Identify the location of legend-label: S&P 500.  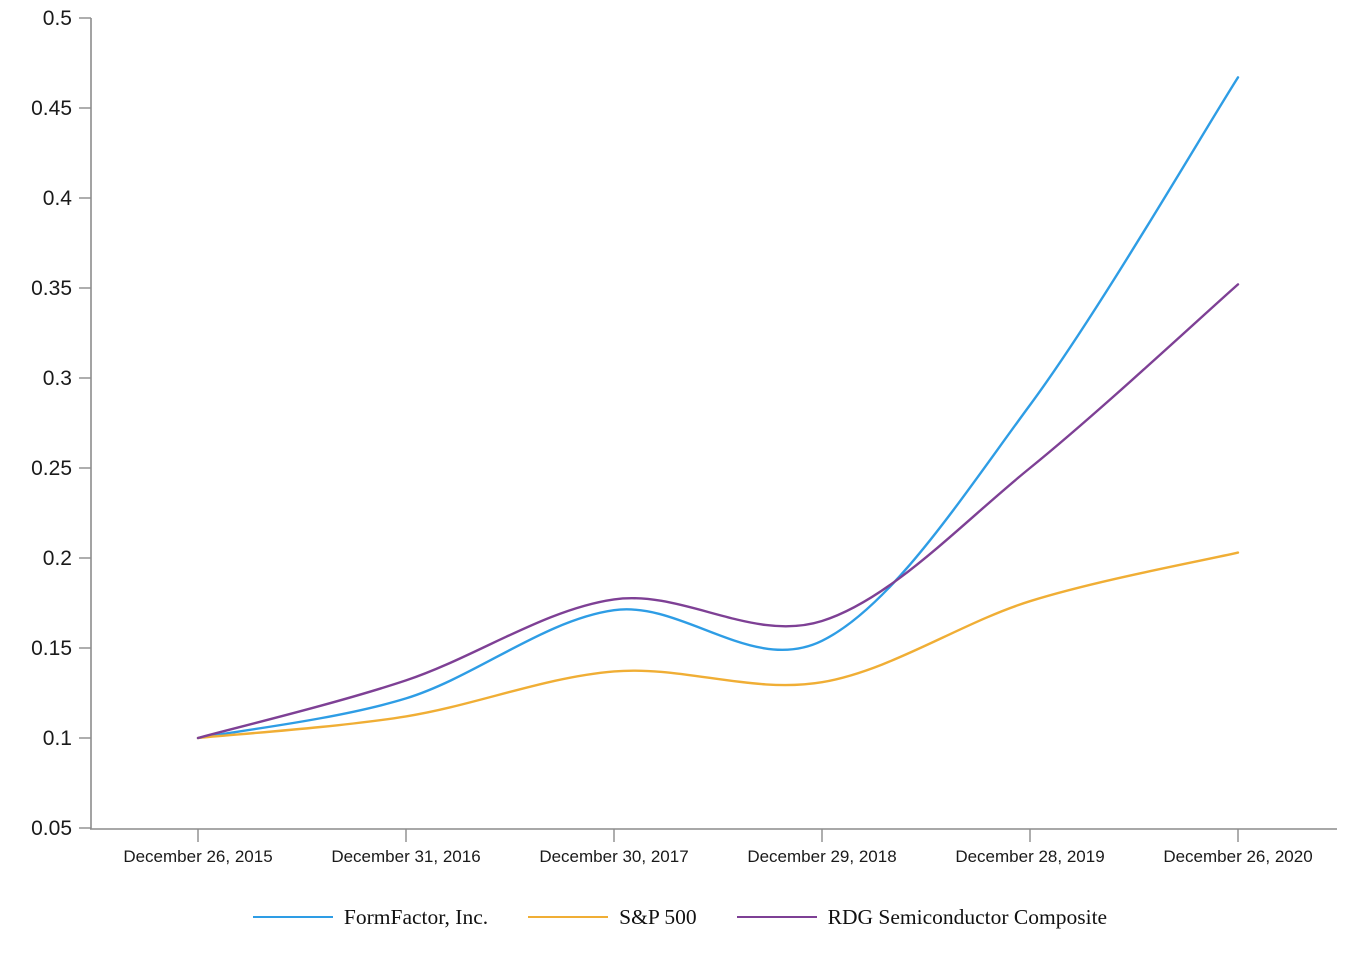
(658, 916).